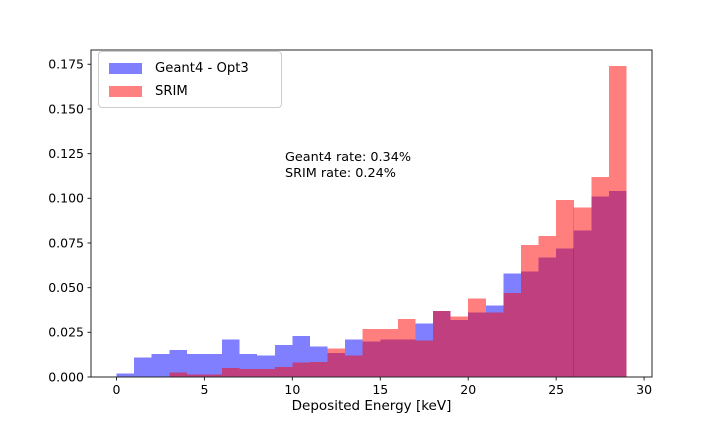 The image size is (720, 432). What do you see at coordinates (171, 91) in the screenshot?
I see `legend-label-srim: SRIM` at bounding box center [171, 91].